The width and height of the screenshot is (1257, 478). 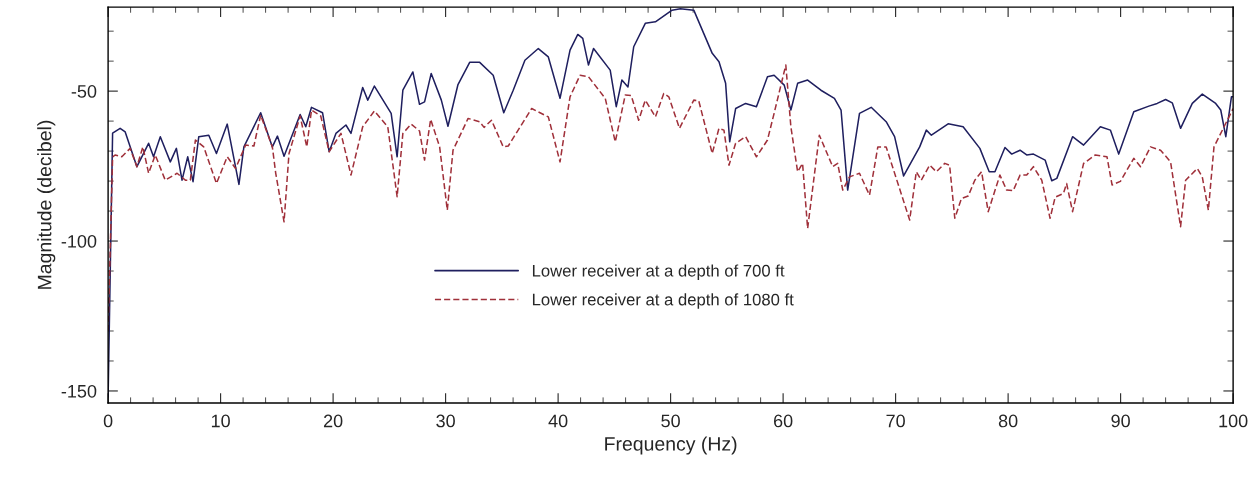 I want to click on x-axis-title: Frequency (Hz), so click(x=671, y=445).